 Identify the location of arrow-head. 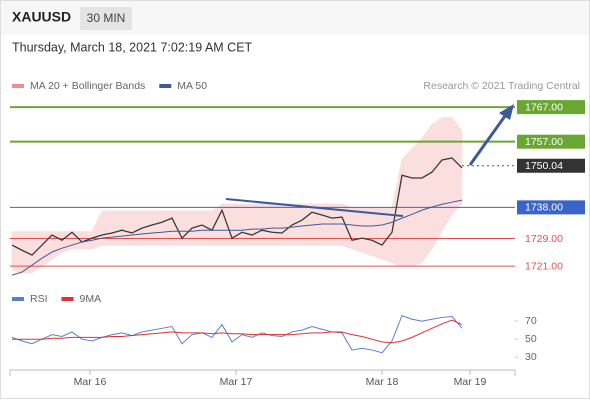
(506, 112).